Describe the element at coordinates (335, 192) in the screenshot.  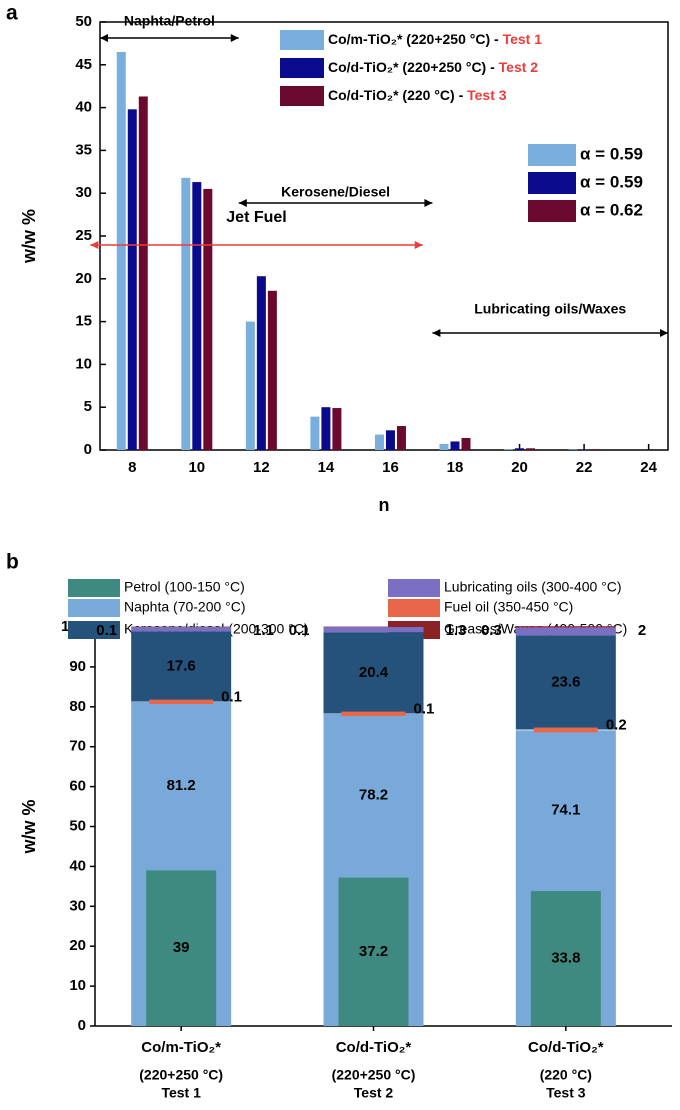
I see `range-label: Kerosene/Diesel` at that location.